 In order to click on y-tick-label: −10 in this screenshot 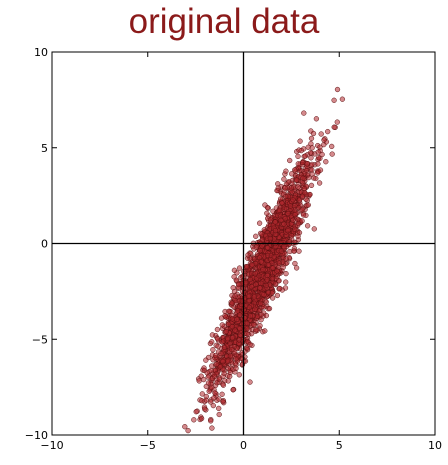, I will do `click(36, 435)`.